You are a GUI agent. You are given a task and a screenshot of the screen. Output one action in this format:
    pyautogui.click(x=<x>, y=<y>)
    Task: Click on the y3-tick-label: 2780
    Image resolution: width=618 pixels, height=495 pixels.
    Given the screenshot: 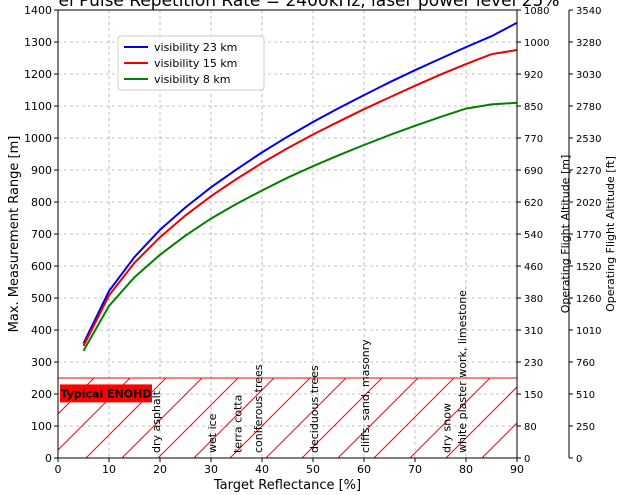 What is the action you would take?
    pyautogui.click(x=588, y=107)
    